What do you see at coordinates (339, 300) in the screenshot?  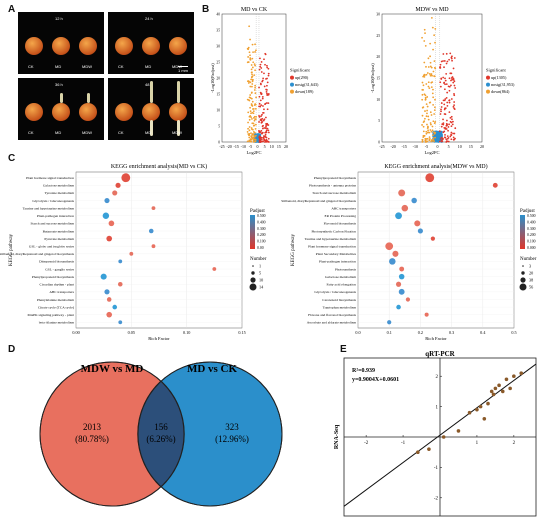 I see `pathway-label: Carotenoid biosynthesis` at bounding box center [339, 300].